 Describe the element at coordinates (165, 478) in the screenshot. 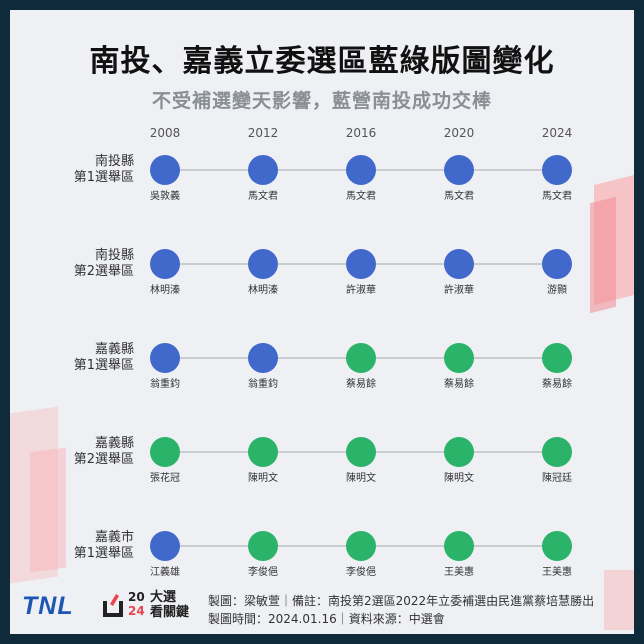

I see `legislator-name: 張花冠` at that location.